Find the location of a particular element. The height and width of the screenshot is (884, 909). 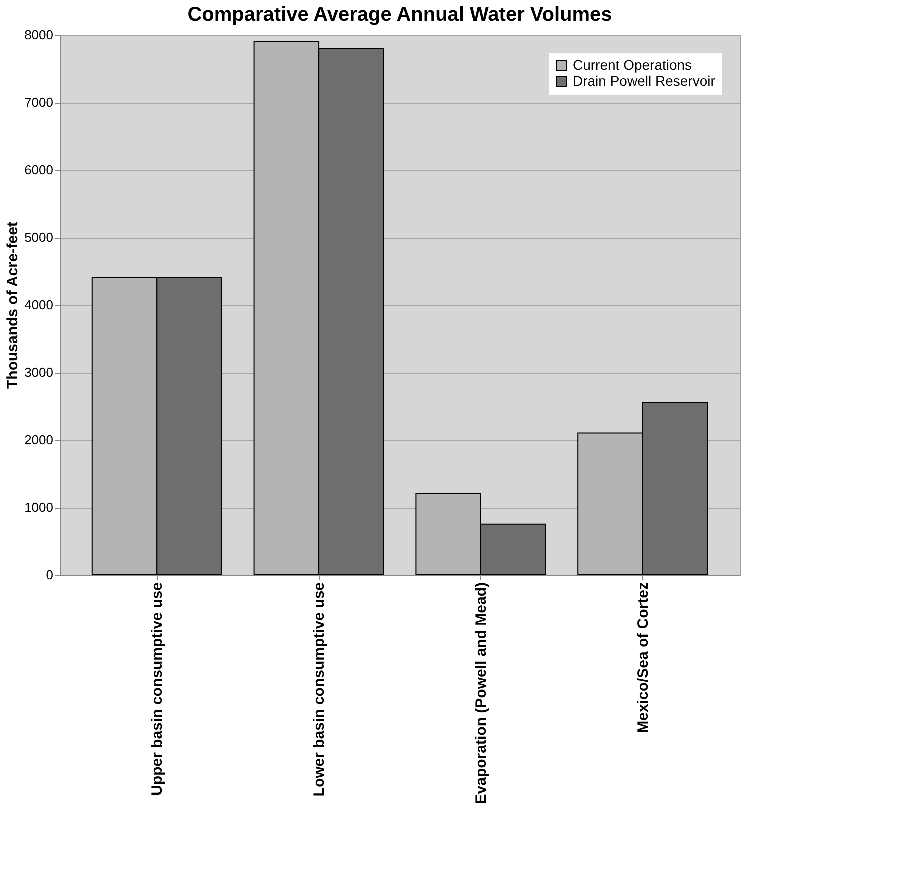

chart-title: Comparative Average Annual Water Volumes is located at coordinates (400, 15).